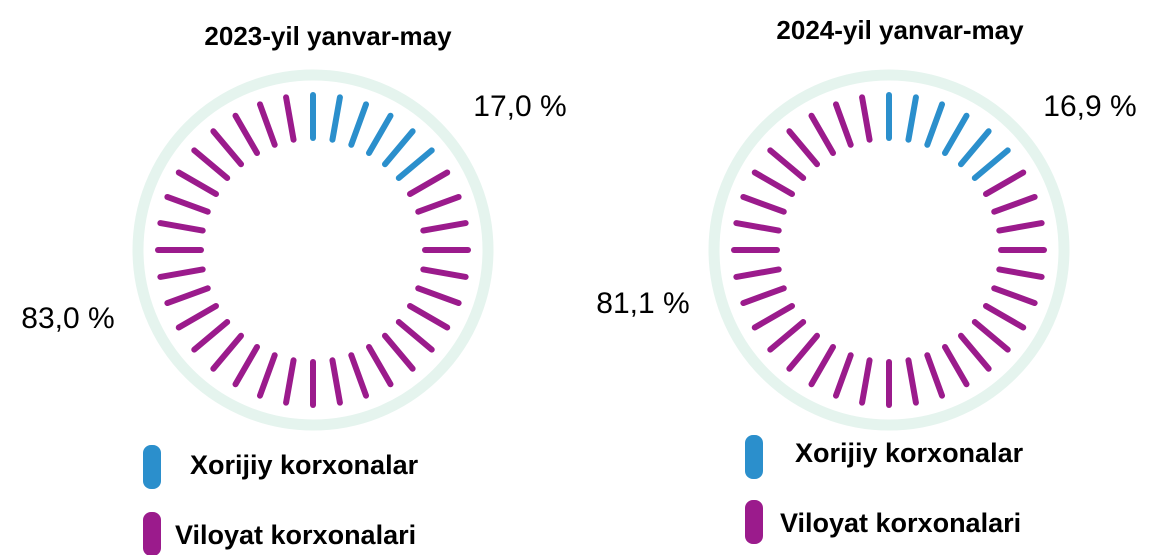 The height and width of the screenshot is (555, 1152). What do you see at coordinates (519, 106) in the screenshot?
I see `value-label: 17,0 %` at bounding box center [519, 106].